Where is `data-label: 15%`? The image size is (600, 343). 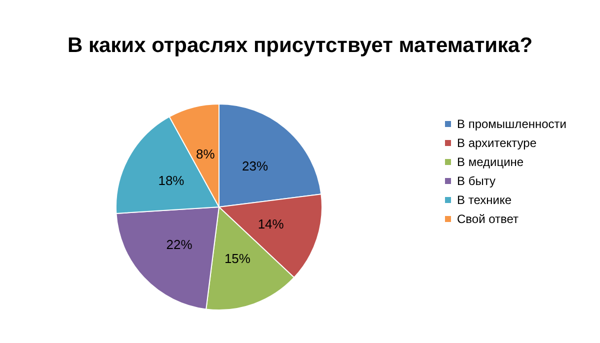 data-label: 15% is located at coordinates (237, 258).